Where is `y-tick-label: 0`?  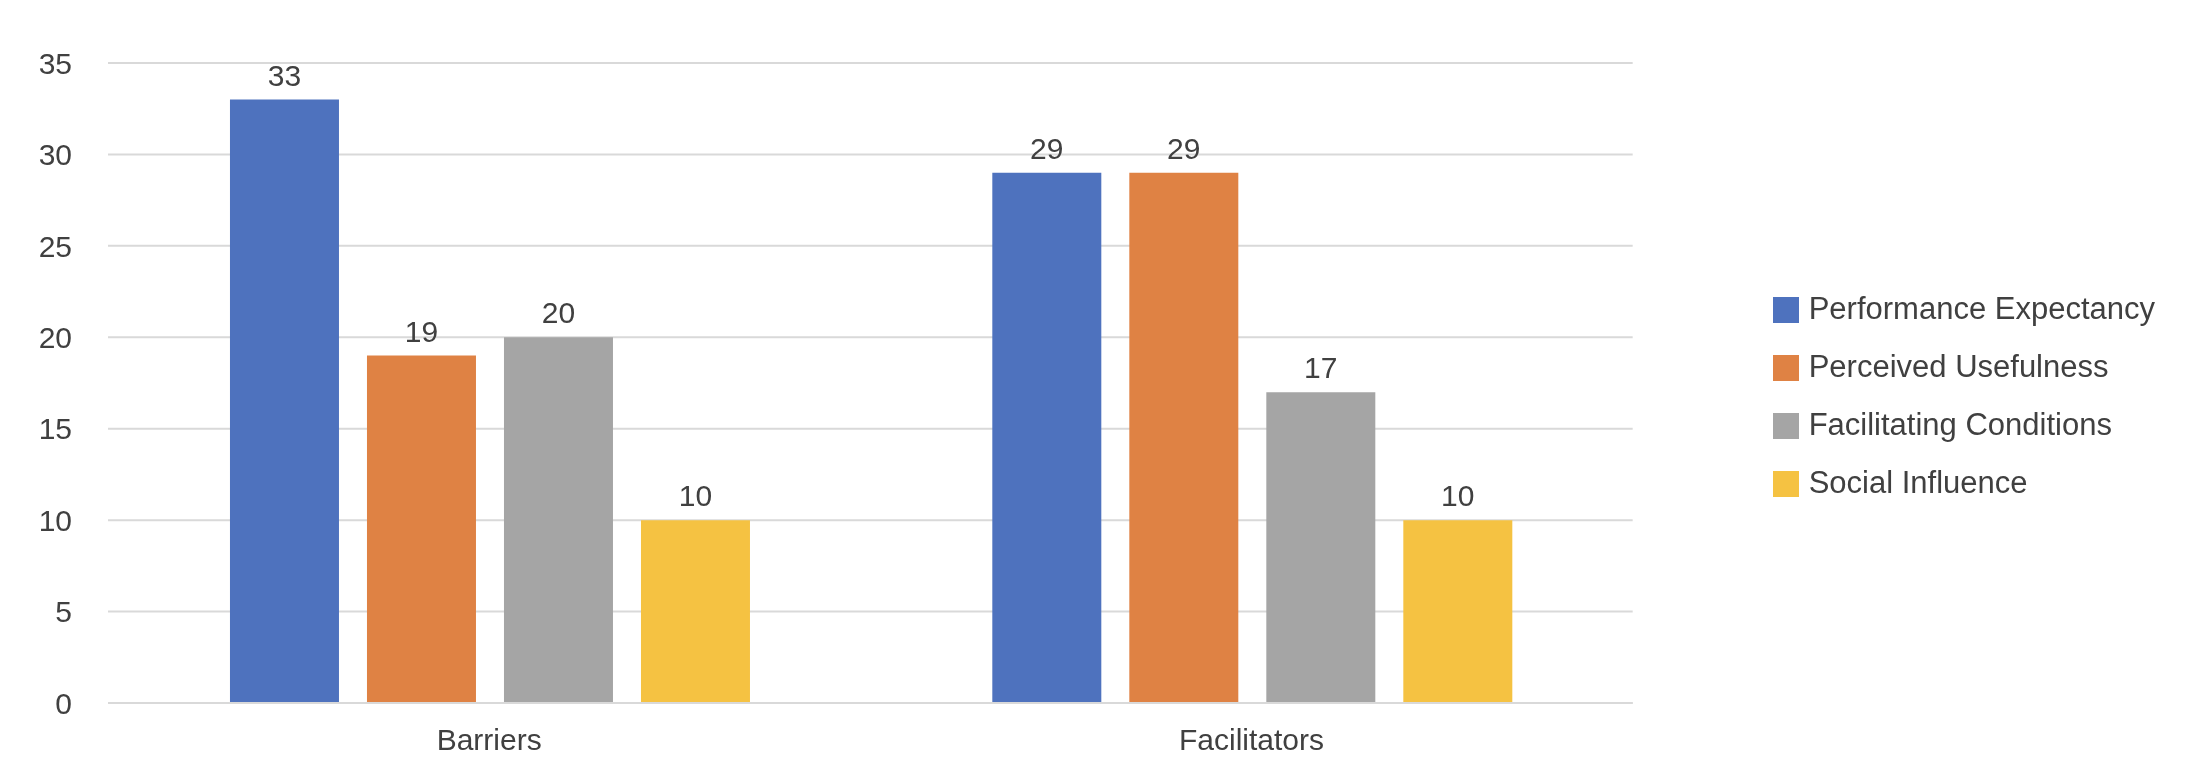 y-tick-label: 0 is located at coordinates (63, 703).